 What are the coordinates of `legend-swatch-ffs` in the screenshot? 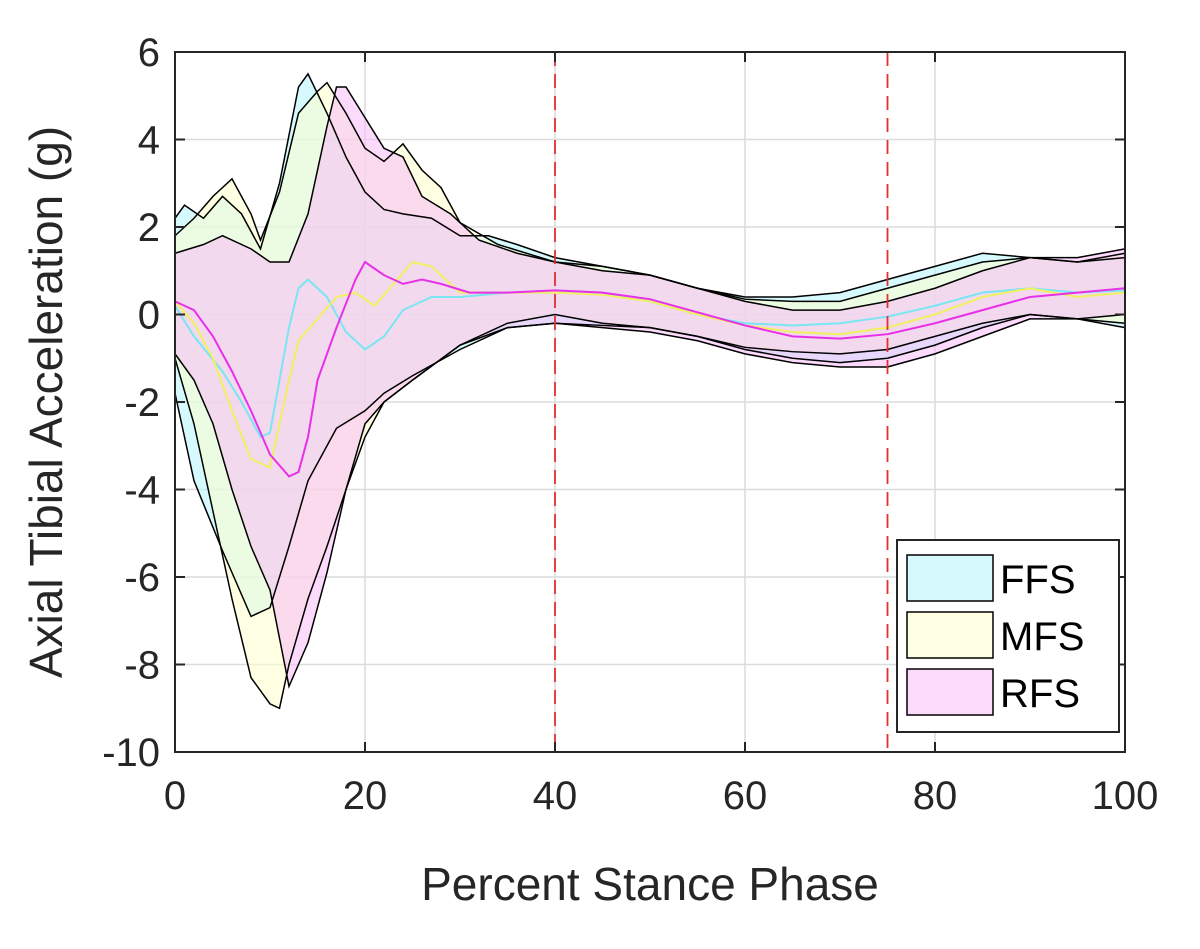 It's located at (950, 578).